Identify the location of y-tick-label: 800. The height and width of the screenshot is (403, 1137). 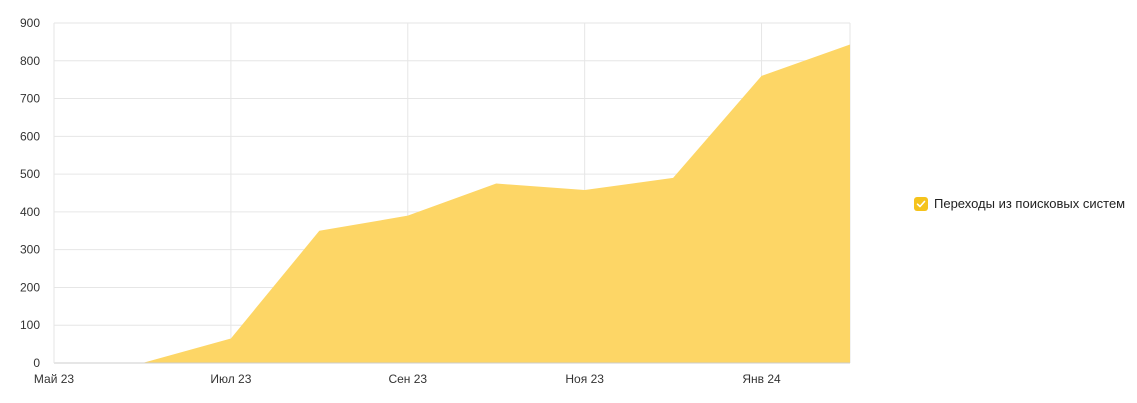
(30, 61).